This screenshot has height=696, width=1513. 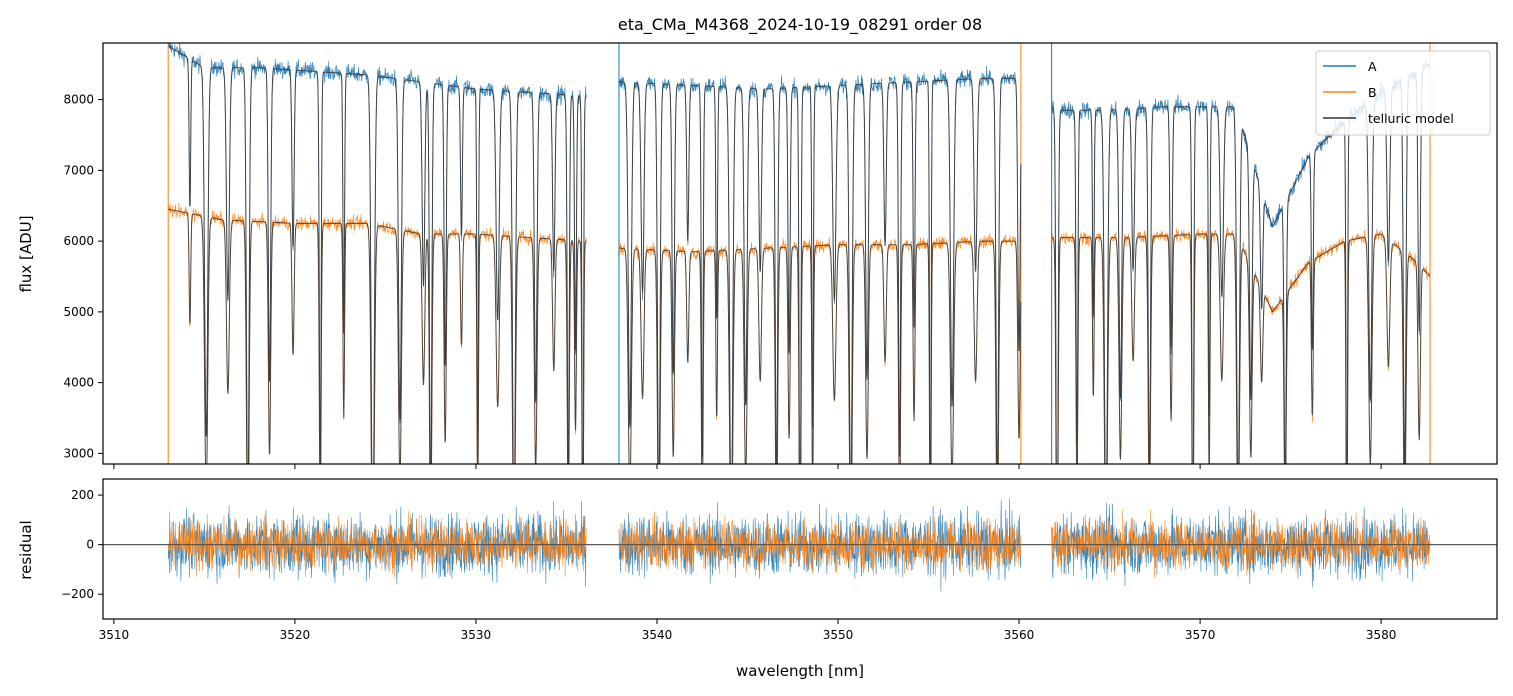 I want to click on flux-y-tick-label: 4000, so click(x=78, y=383).